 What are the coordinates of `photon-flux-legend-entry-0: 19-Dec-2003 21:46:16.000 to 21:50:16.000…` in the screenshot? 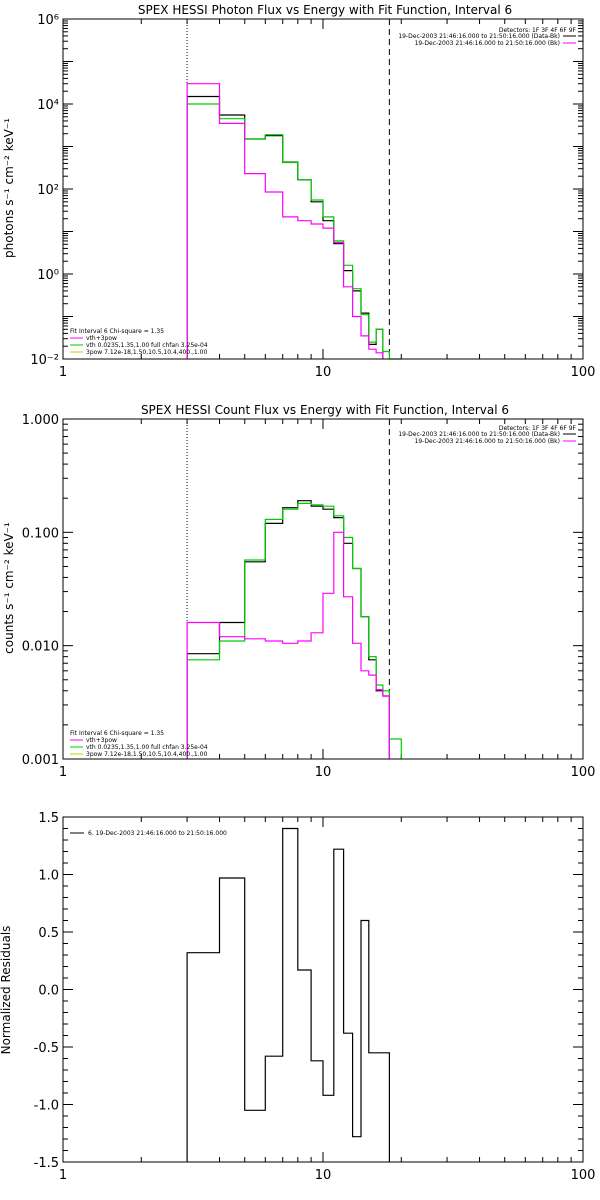 It's located at (479, 36).